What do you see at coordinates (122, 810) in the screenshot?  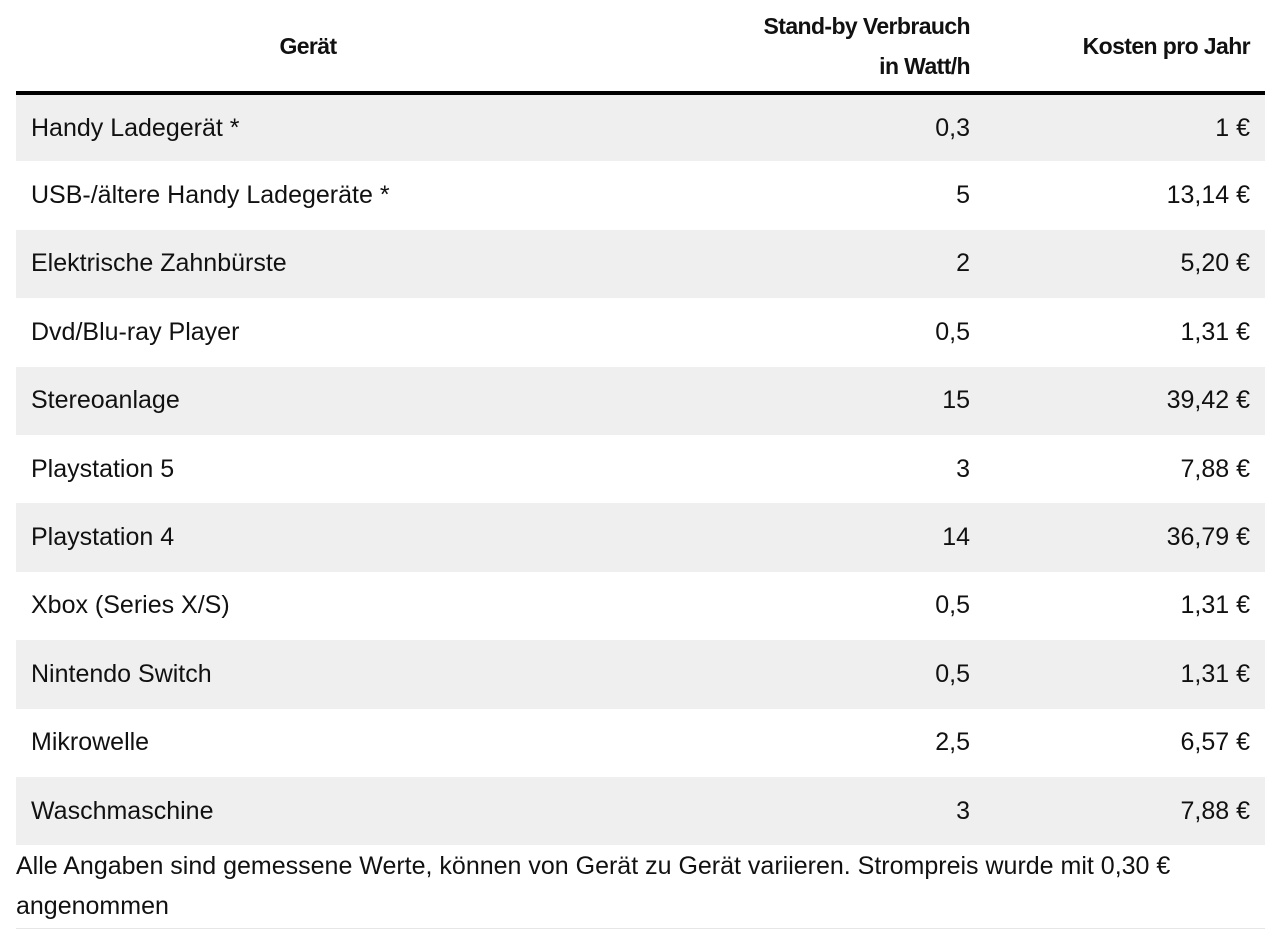 I see `cell-device: Waschmaschine` at bounding box center [122, 810].